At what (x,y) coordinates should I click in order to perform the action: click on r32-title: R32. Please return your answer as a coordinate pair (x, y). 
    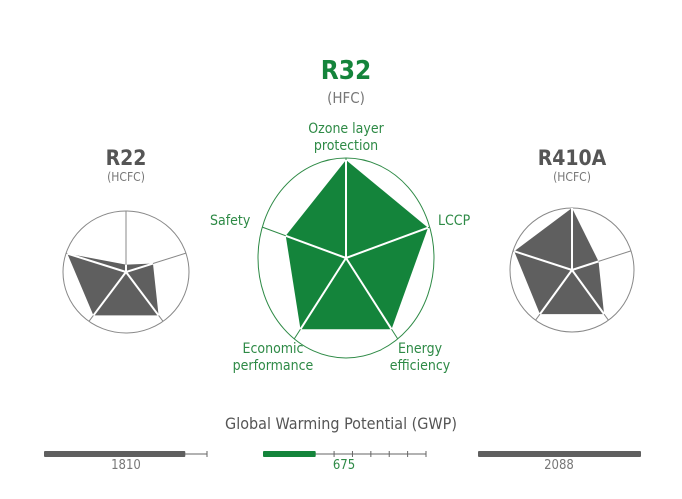
    Looking at the image, I should click on (346, 71).